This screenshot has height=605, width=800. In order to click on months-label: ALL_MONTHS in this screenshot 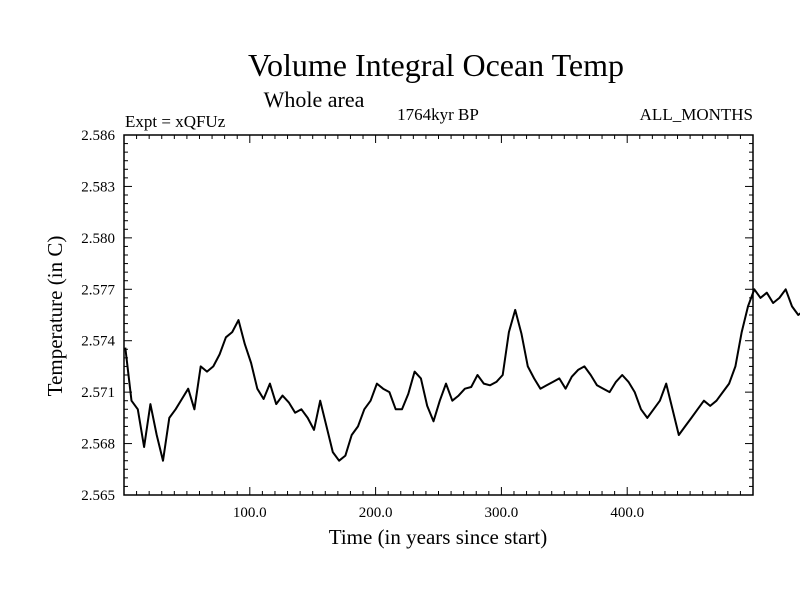, I will do `click(696, 114)`.